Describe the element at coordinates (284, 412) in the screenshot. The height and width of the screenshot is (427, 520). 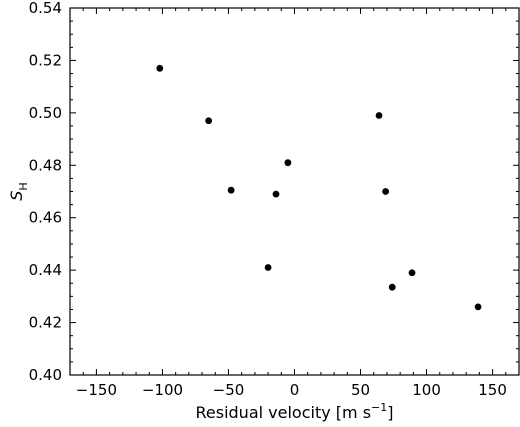
I see `x-axis-label-main: Residual velocity [m s` at that location.